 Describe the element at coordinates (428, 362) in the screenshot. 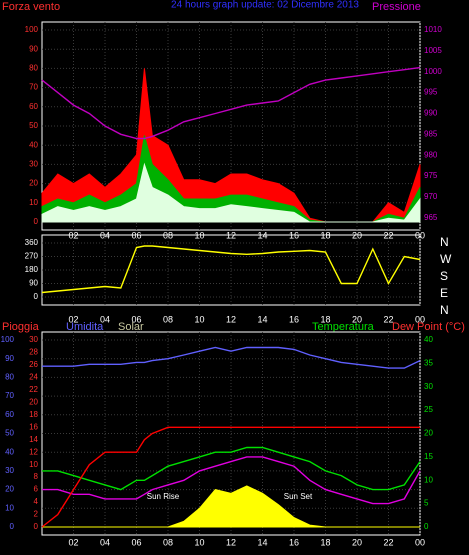

I see `y-tick-label: 35` at that location.